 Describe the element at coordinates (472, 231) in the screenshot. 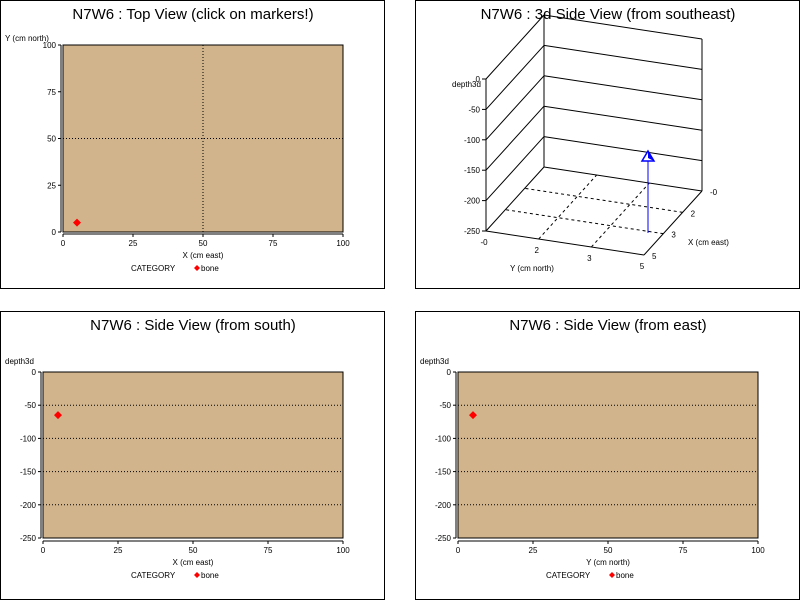

I see `z-tick-label: -250` at that location.